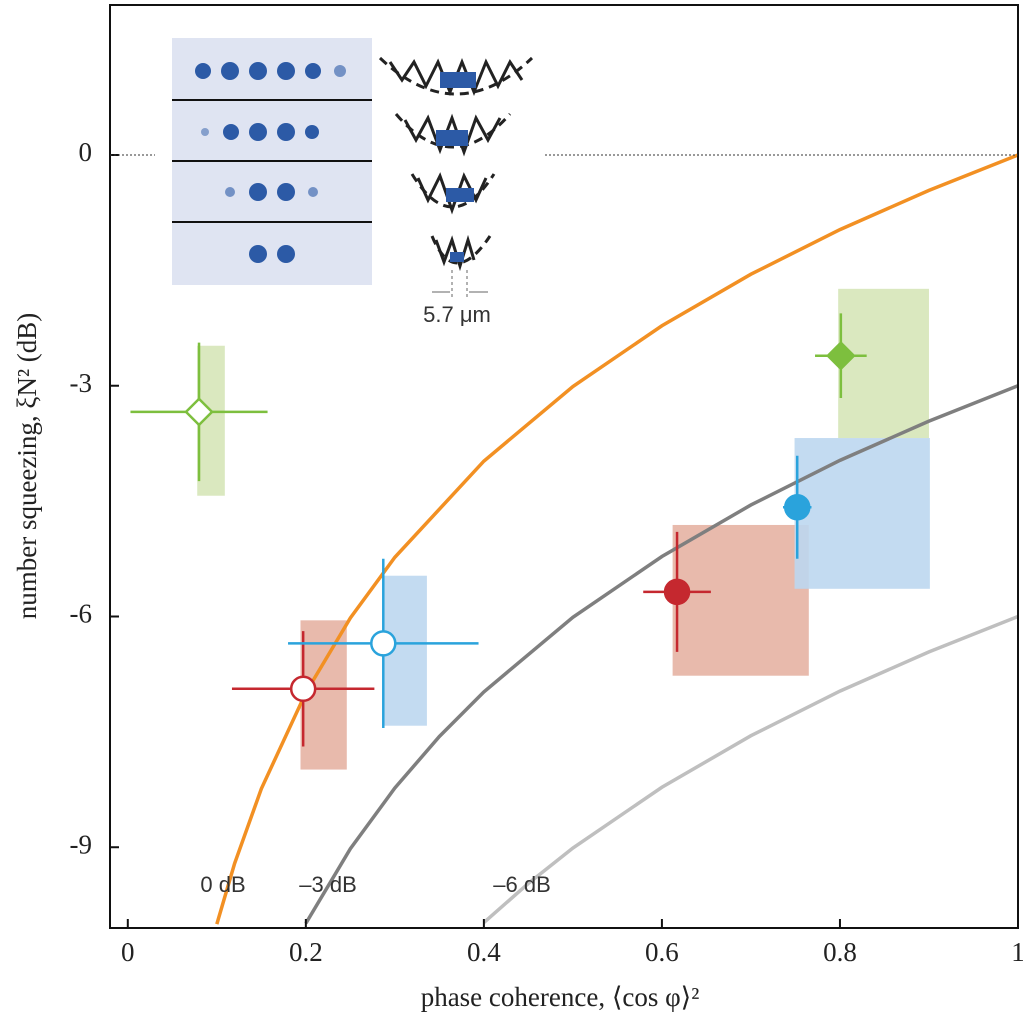 Image resolution: width=1023 pixels, height=1027 pixels. Describe the element at coordinates (306, 952) in the screenshot. I see `x-tick-label: 0.2` at that location.